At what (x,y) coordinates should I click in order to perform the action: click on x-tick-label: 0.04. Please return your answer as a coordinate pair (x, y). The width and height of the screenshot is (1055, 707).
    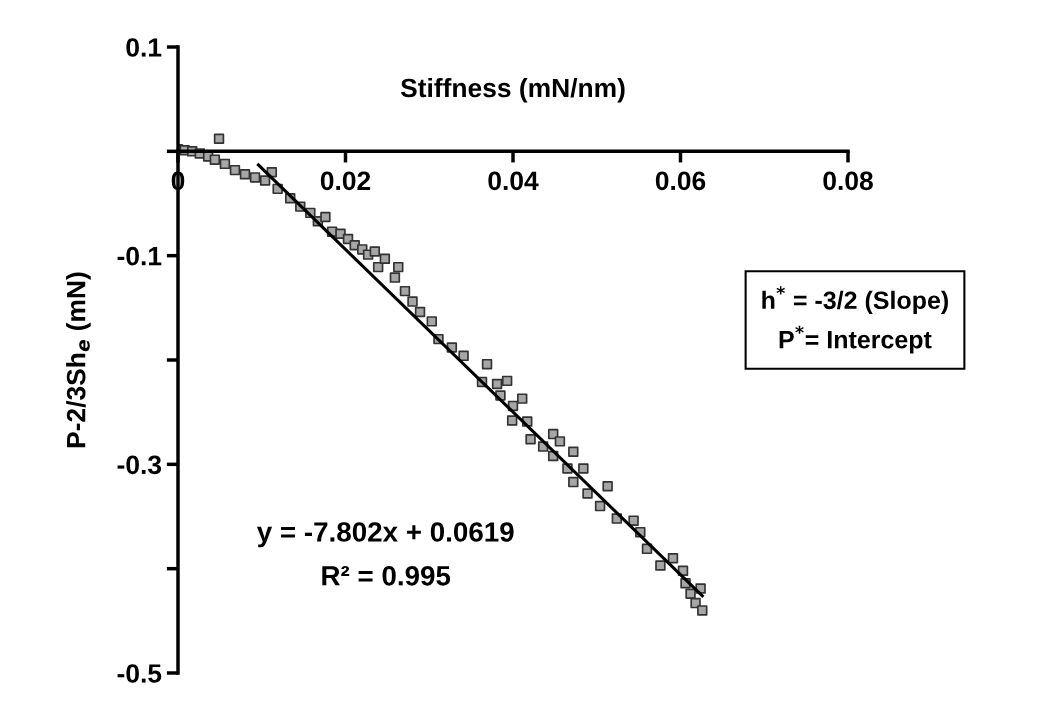
    Looking at the image, I should click on (513, 181).